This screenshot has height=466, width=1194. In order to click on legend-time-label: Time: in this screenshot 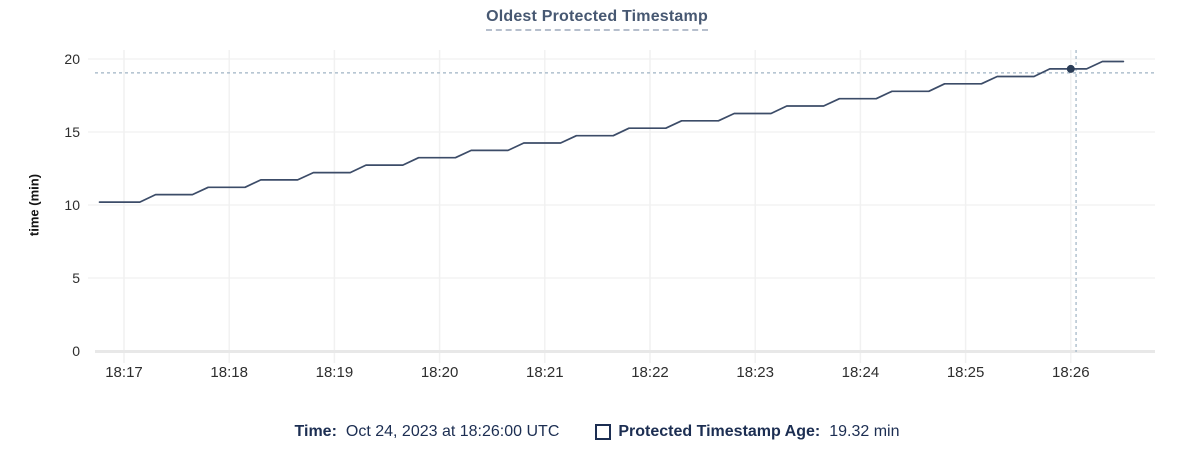, I will do `click(315, 431)`.